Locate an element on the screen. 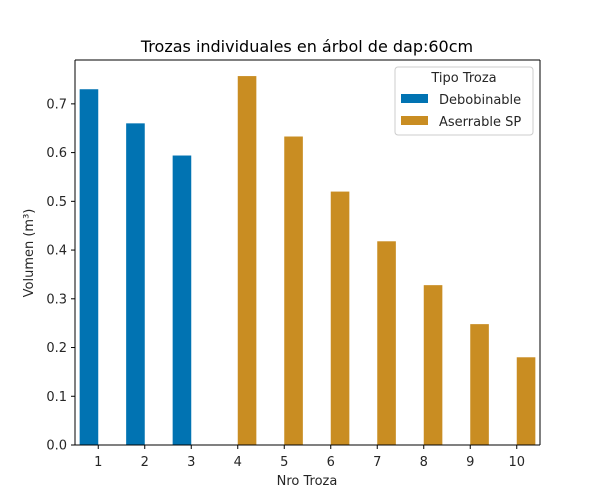 The image size is (600, 500). y-tick-label: 0.4 is located at coordinates (56, 251).